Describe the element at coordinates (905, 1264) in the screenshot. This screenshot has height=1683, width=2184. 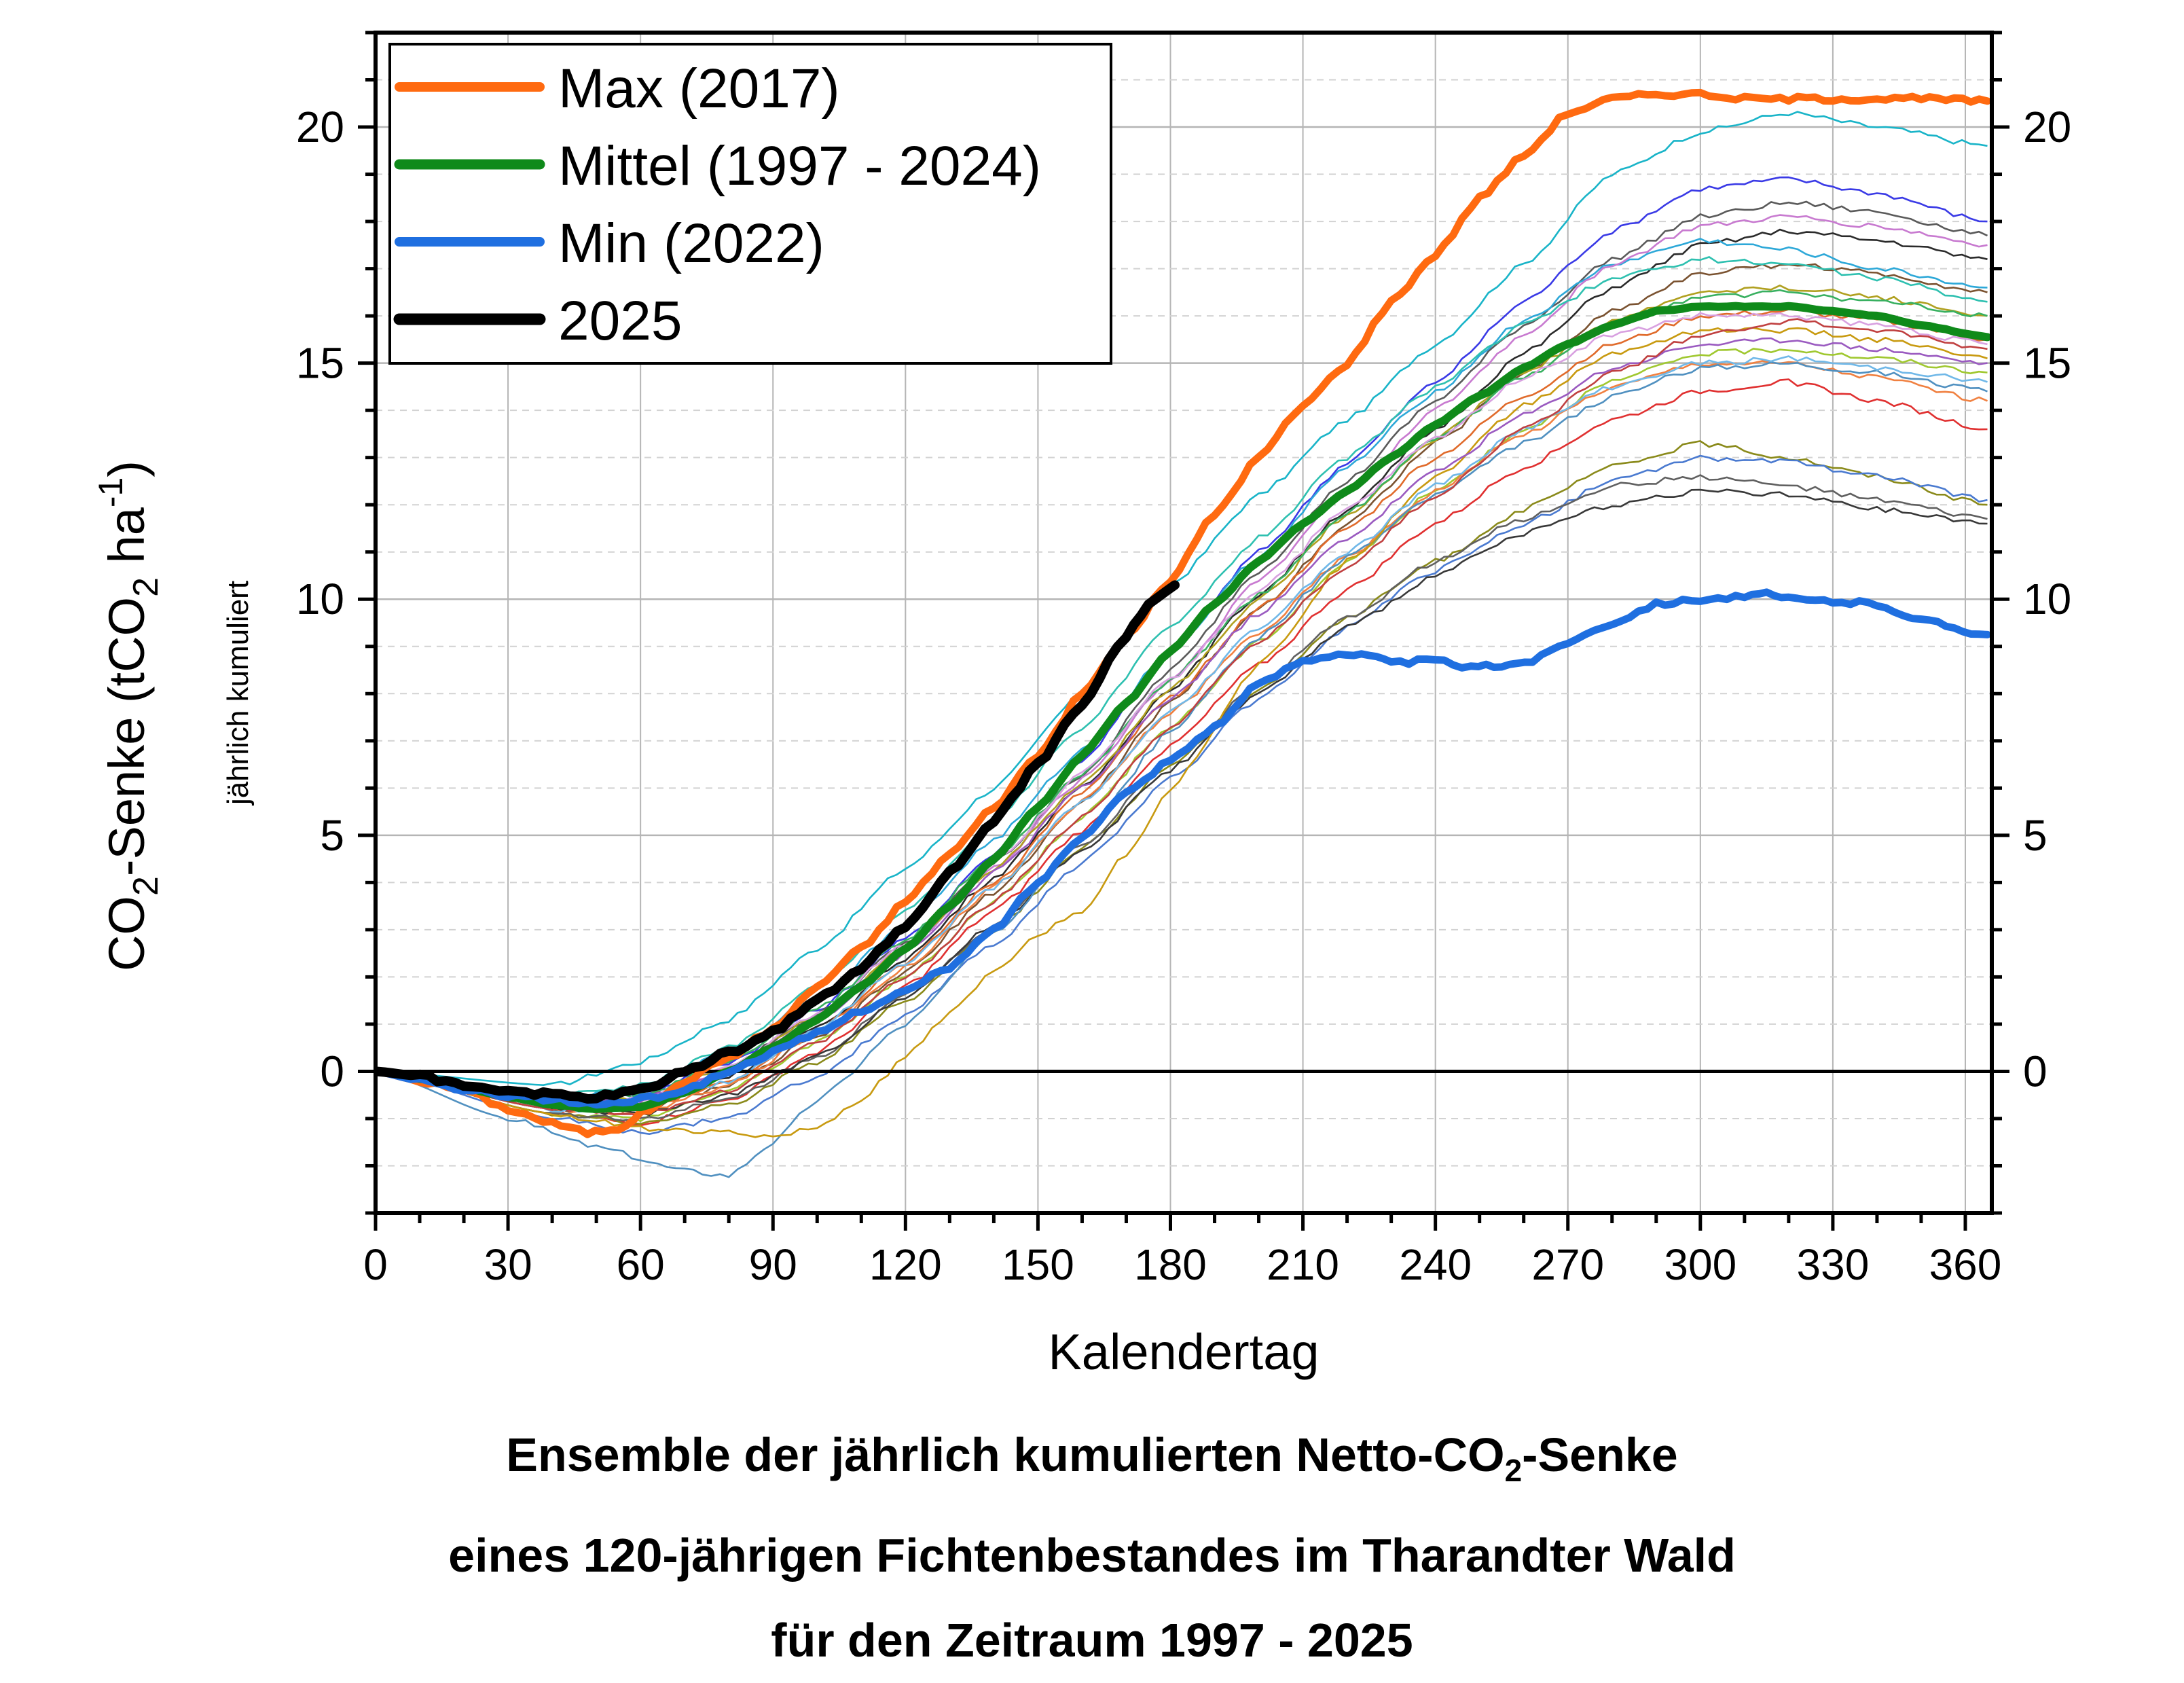
I see `x-tick-label-4: 120` at that location.